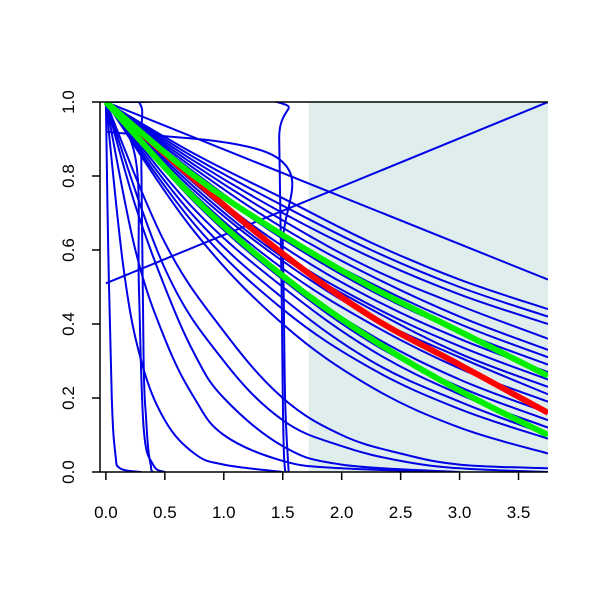 This screenshot has width=600, height=600. What do you see at coordinates (68, 250) in the screenshot?
I see `y-tick-label: 0.6` at bounding box center [68, 250].